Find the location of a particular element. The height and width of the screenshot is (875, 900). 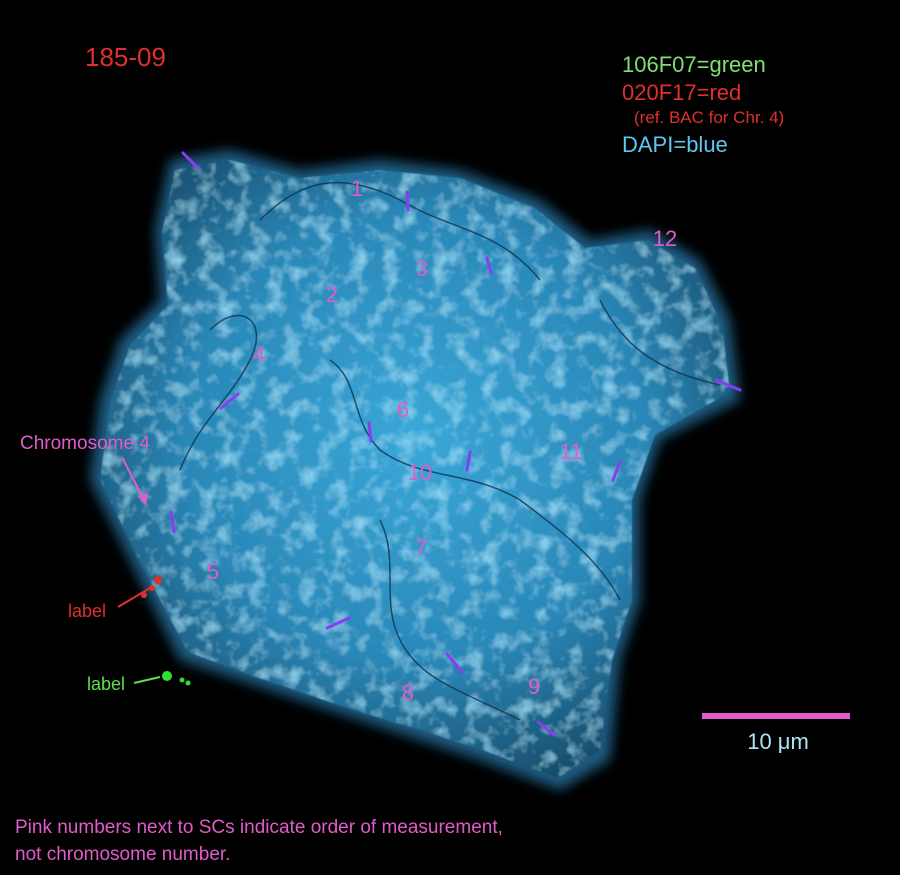

number: 9 is located at coordinates (534, 686).